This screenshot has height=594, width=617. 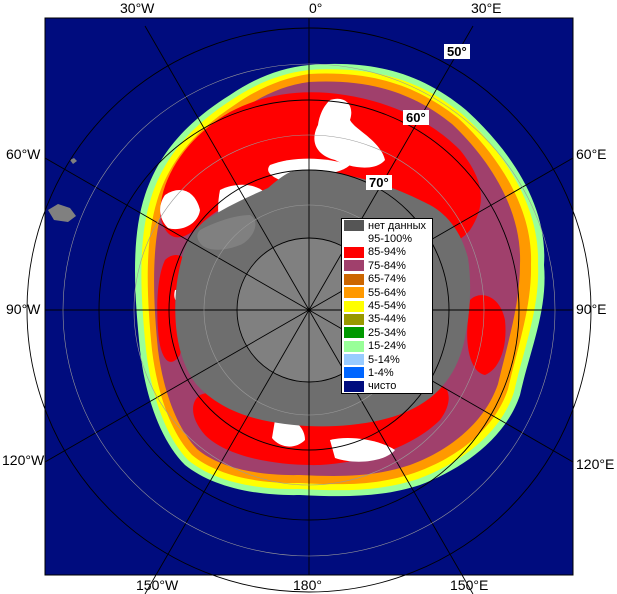 What do you see at coordinates (595, 464) in the screenshot?
I see `lon-label-120e: 120°E` at bounding box center [595, 464].